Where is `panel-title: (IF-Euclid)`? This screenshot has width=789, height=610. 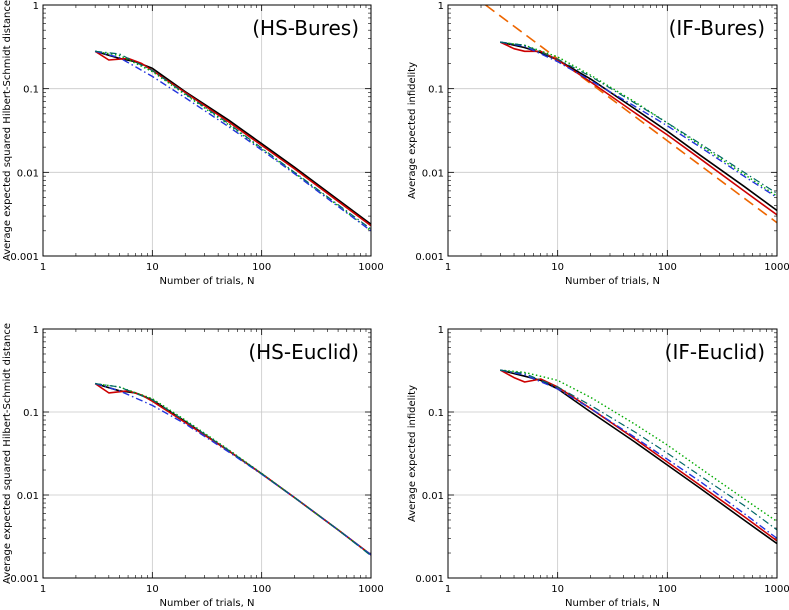
panel-title: (IF-Euclid) is located at coordinates (715, 352).